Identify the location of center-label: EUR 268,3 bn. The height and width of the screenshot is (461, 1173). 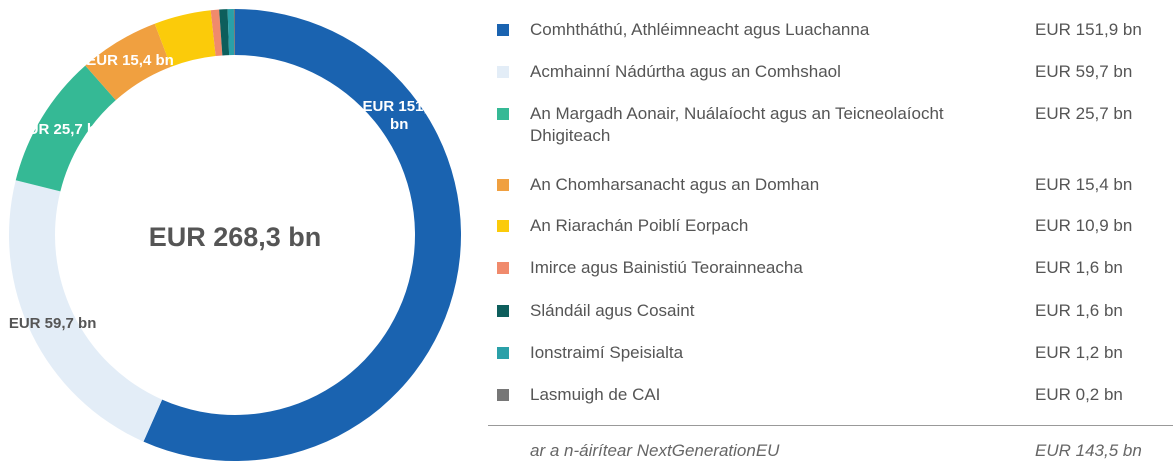
(235, 237).